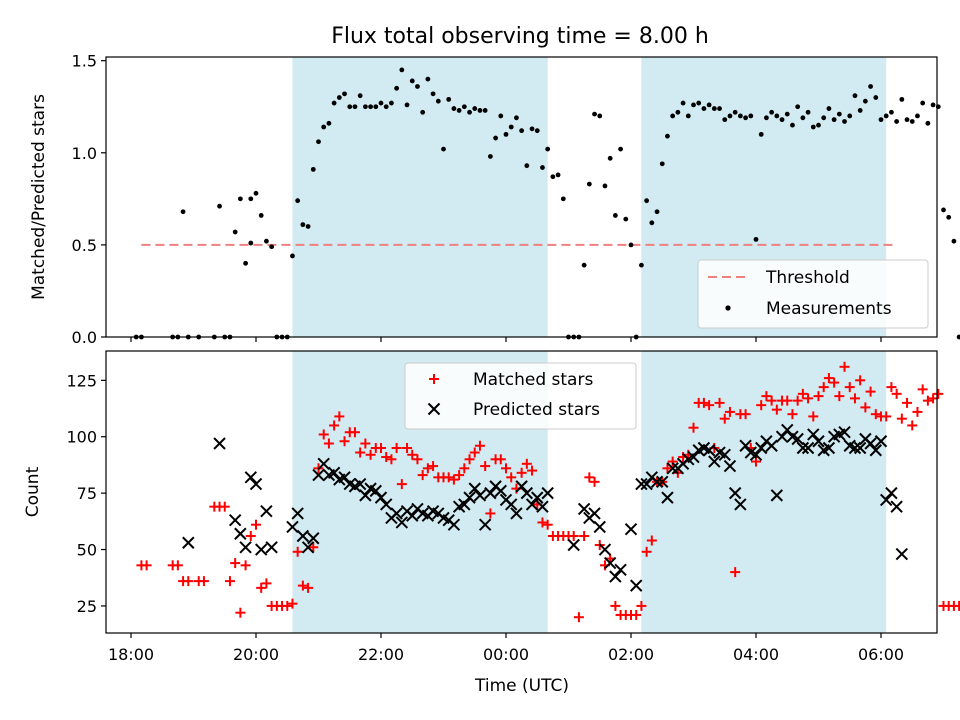 The width and height of the screenshot is (960, 720). I want to click on matched-marker, so click(434, 379).